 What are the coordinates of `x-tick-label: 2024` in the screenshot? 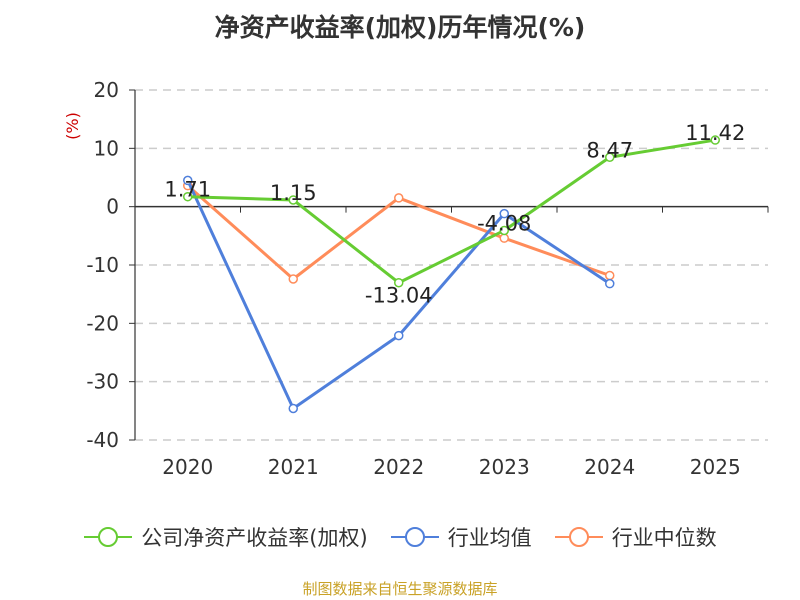 It's located at (609, 467).